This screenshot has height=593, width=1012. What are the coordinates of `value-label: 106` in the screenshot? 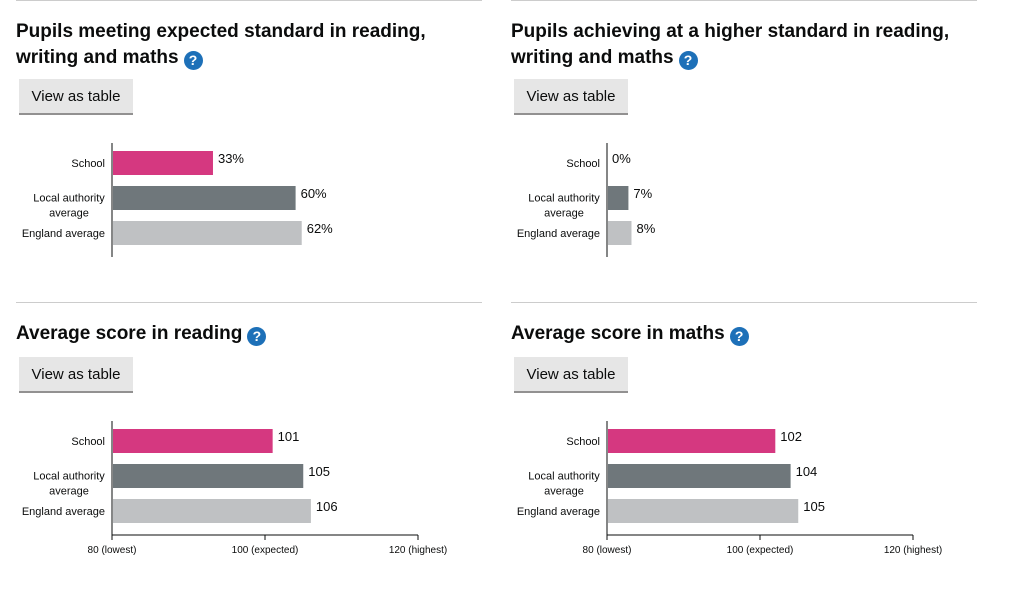 It's located at (327, 506).